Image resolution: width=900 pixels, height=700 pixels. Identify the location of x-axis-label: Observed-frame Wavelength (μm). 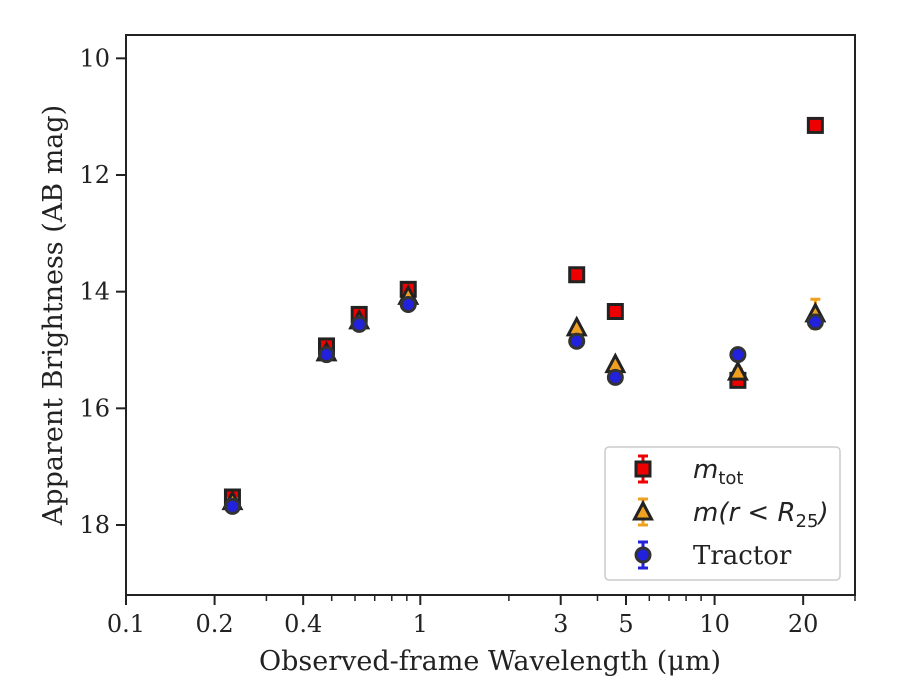
(490, 661).